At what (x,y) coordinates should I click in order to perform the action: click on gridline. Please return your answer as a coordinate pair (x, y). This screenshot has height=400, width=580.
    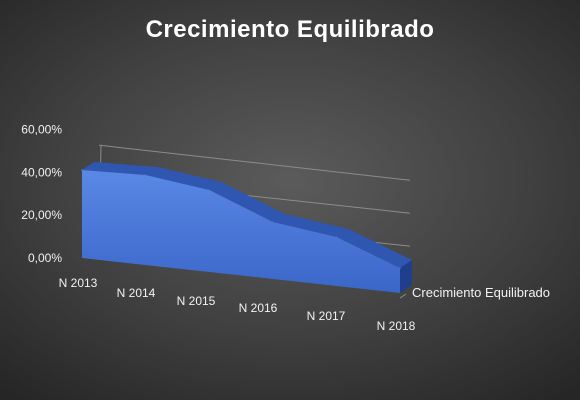
    Looking at the image, I should click on (254, 162).